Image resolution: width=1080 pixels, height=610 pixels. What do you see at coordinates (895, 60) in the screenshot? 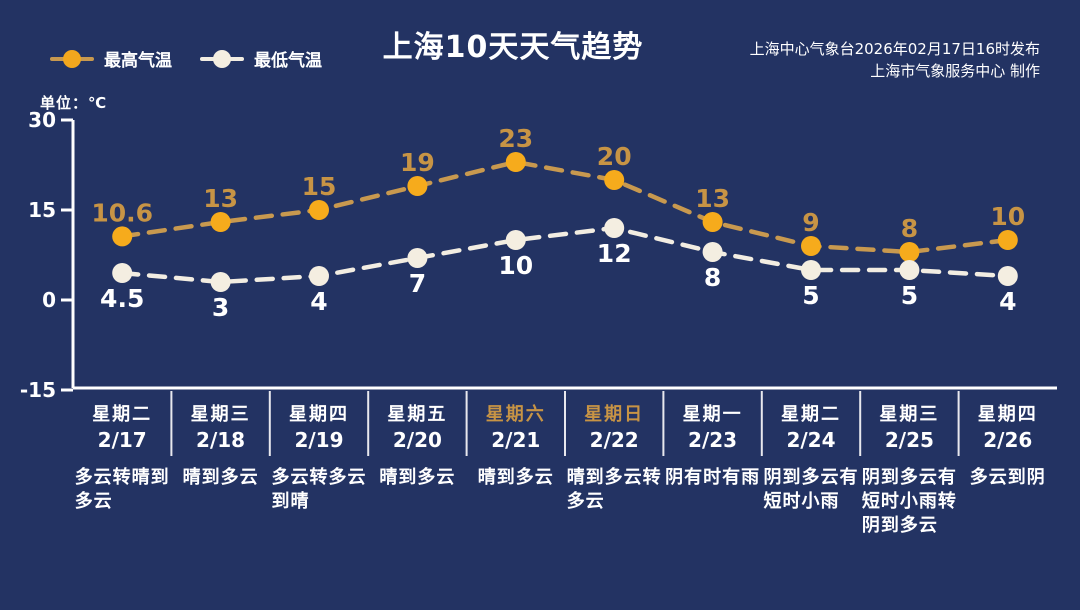
I see `publisher-info: 上海中心气象台2026年02月17日16时发布 上海市气象服务中心 制作` at bounding box center [895, 60].